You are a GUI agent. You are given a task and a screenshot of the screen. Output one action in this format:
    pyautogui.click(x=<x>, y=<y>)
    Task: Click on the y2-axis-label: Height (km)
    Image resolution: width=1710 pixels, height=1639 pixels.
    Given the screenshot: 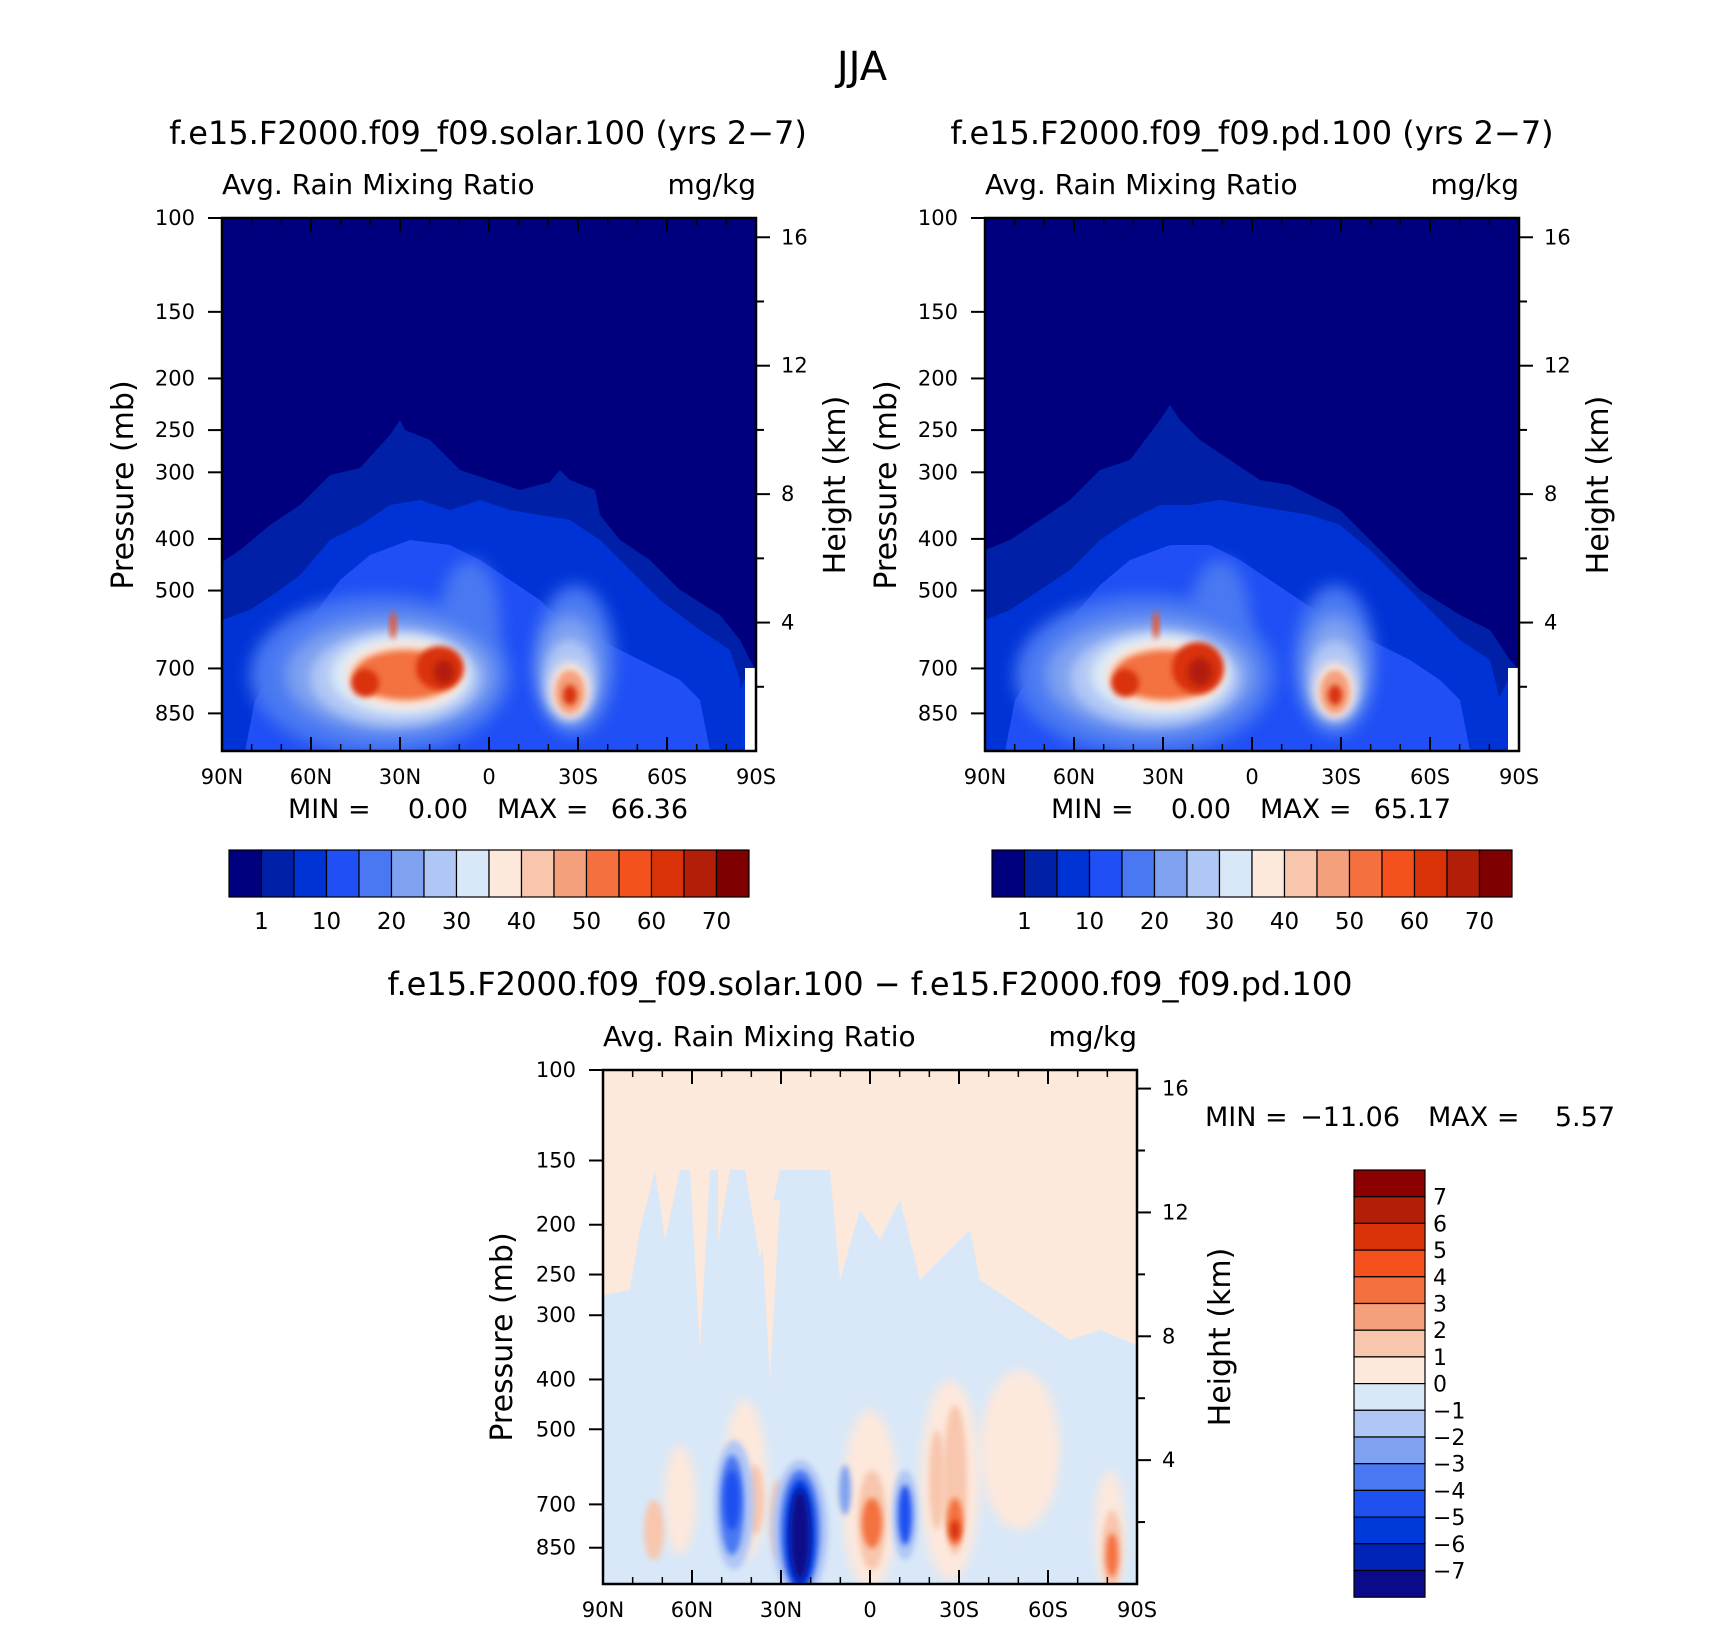 What is the action you would take?
    pyautogui.click(x=1598, y=485)
    